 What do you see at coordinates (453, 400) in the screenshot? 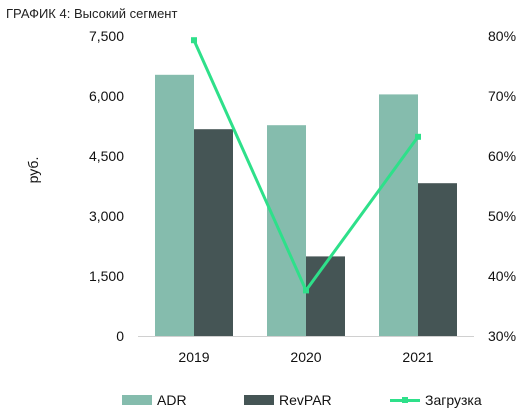
I see `legend-label-zagruzka: Загрузка` at bounding box center [453, 400].